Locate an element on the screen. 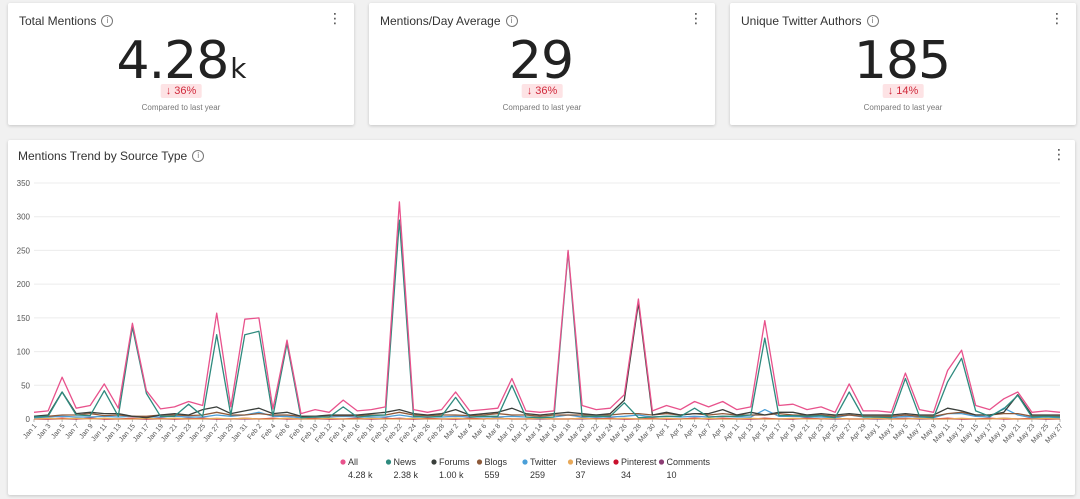 The width and height of the screenshot is (1080, 499). legend-total-news: 2.38 k is located at coordinates (406, 475).